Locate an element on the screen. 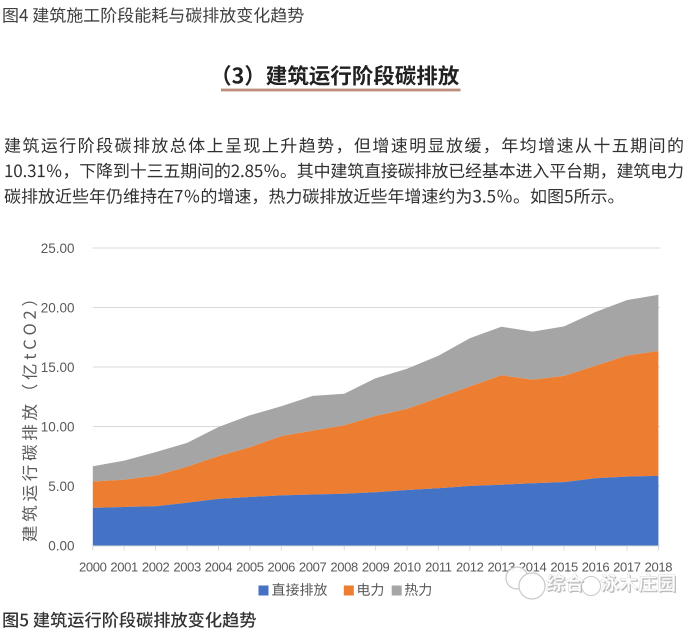  svg-text: 2004 is located at coordinates (219, 567).